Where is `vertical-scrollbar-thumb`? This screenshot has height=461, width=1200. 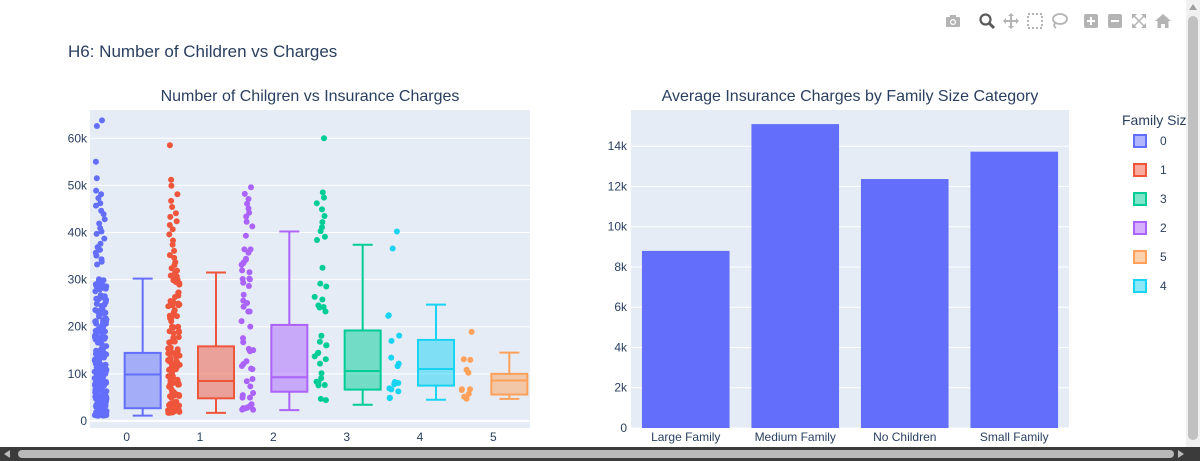
vertical-scrollbar-thumb is located at coordinates (1193, 228).